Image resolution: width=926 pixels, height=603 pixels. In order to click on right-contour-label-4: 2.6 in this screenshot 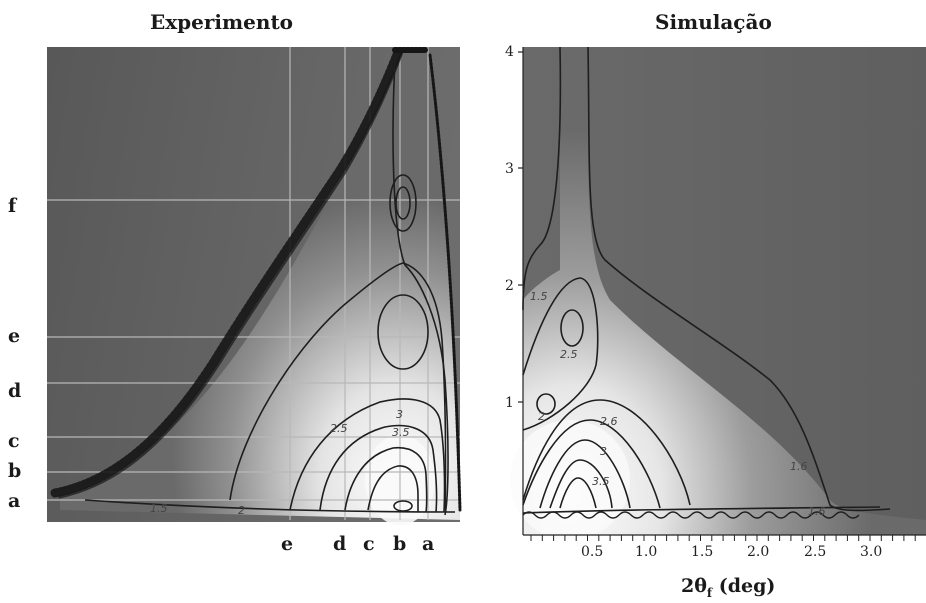, I will do `click(609, 421)`.